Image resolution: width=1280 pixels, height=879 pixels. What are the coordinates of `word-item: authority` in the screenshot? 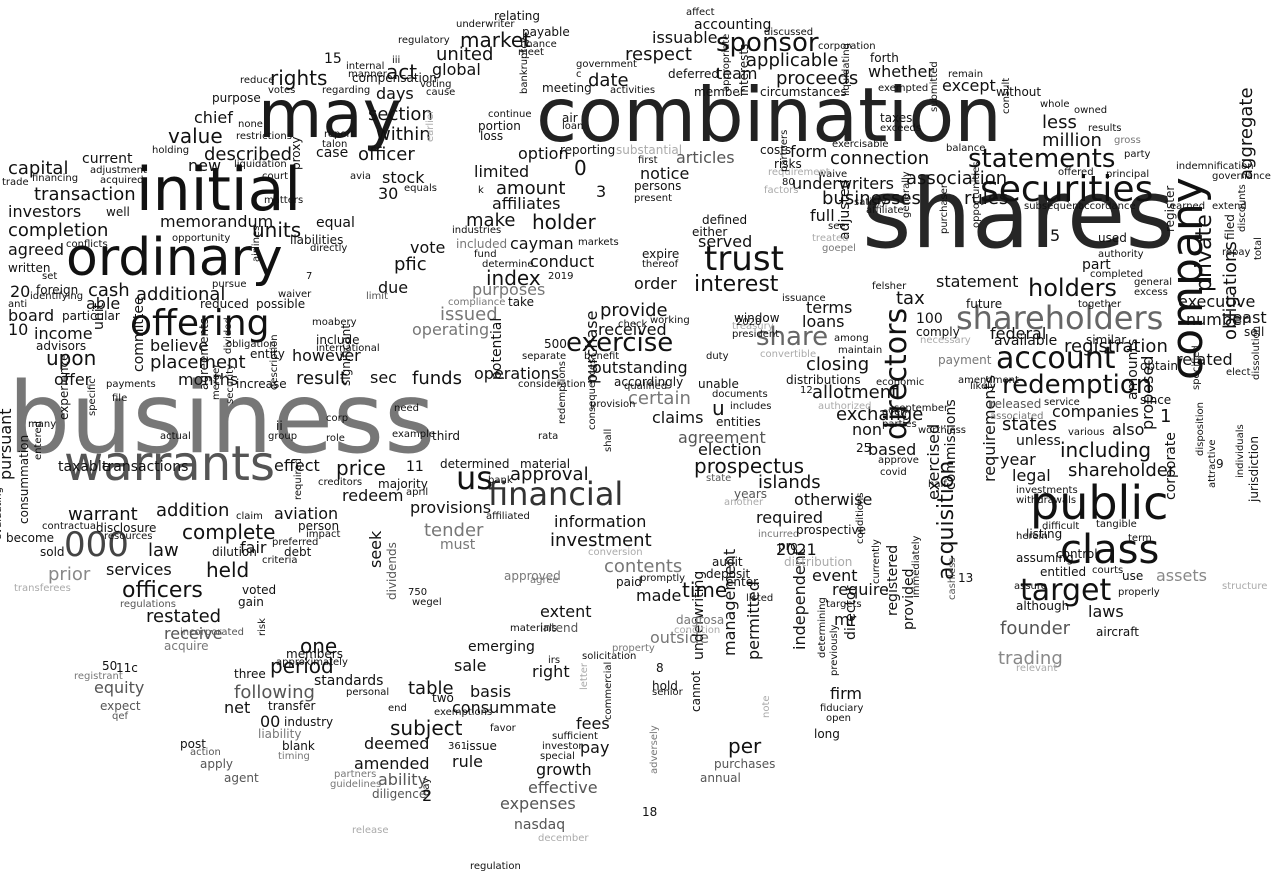 It's located at (1121, 254).